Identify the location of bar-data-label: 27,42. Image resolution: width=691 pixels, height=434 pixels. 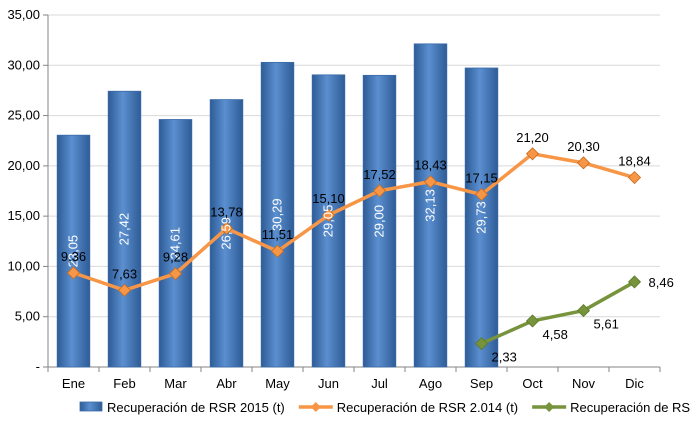
(124, 229).